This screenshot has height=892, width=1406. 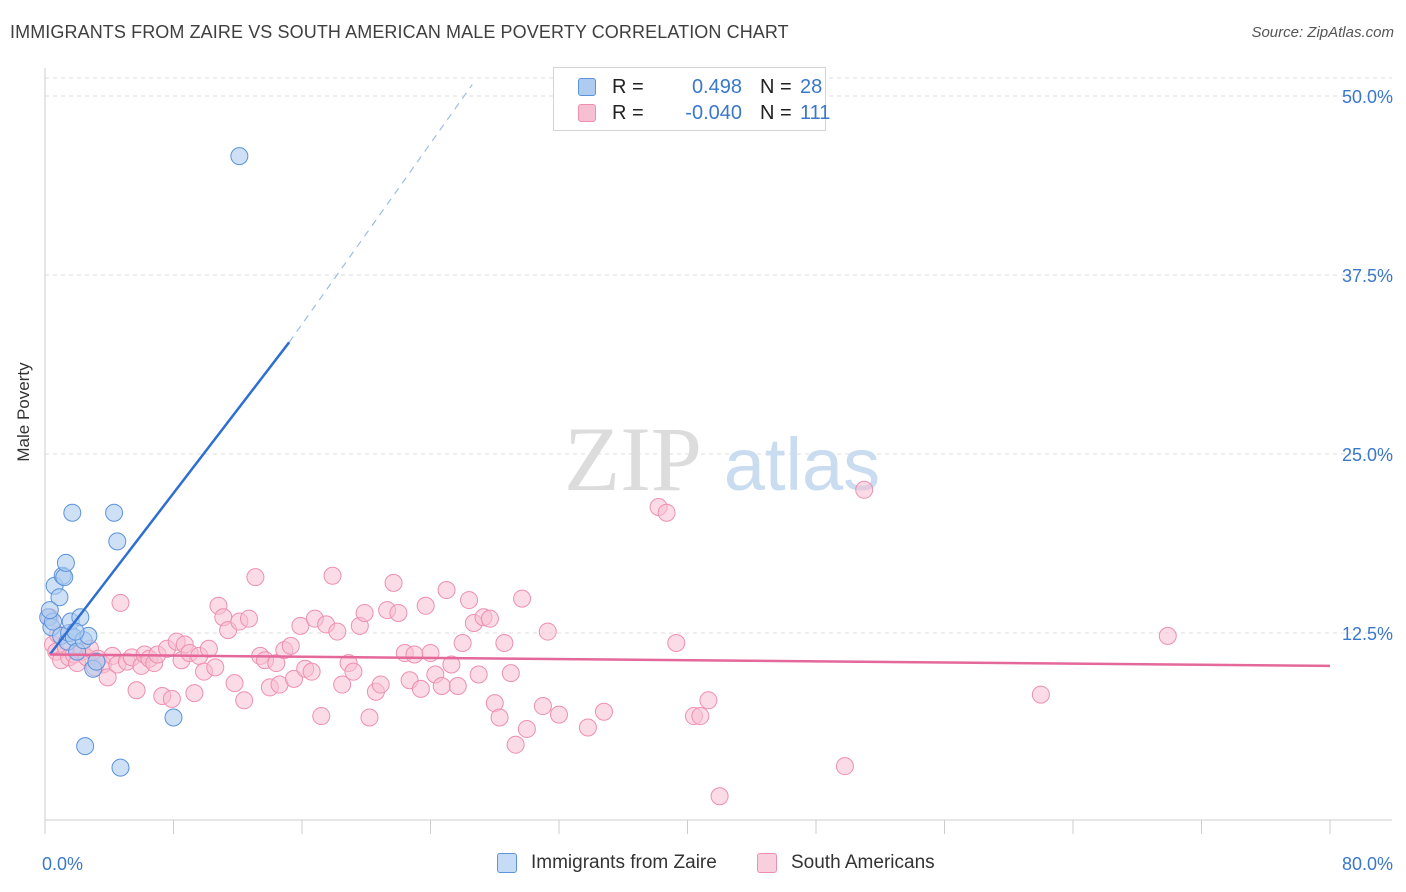 What do you see at coordinates (722, 459) in the screenshot?
I see `watermark: ZIP atlas` at bounding box center [722, 459].